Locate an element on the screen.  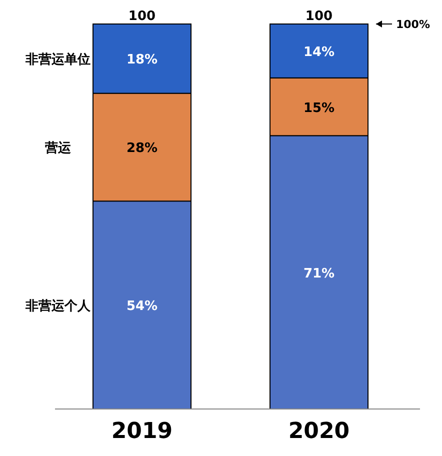
series-label: 非营运个人 is located at coordinates (58, 306).